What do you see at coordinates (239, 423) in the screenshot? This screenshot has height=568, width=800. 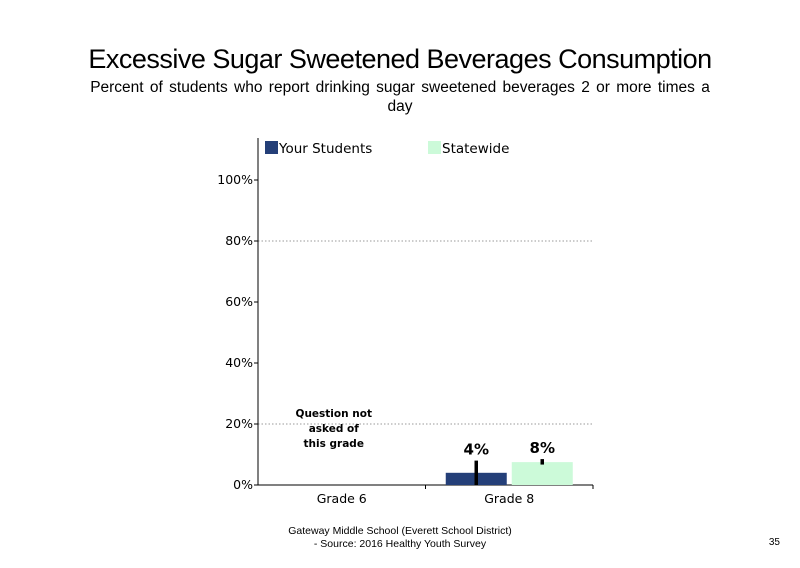 I see `y-tick-label: 20%` at bounding box center [239, 423].